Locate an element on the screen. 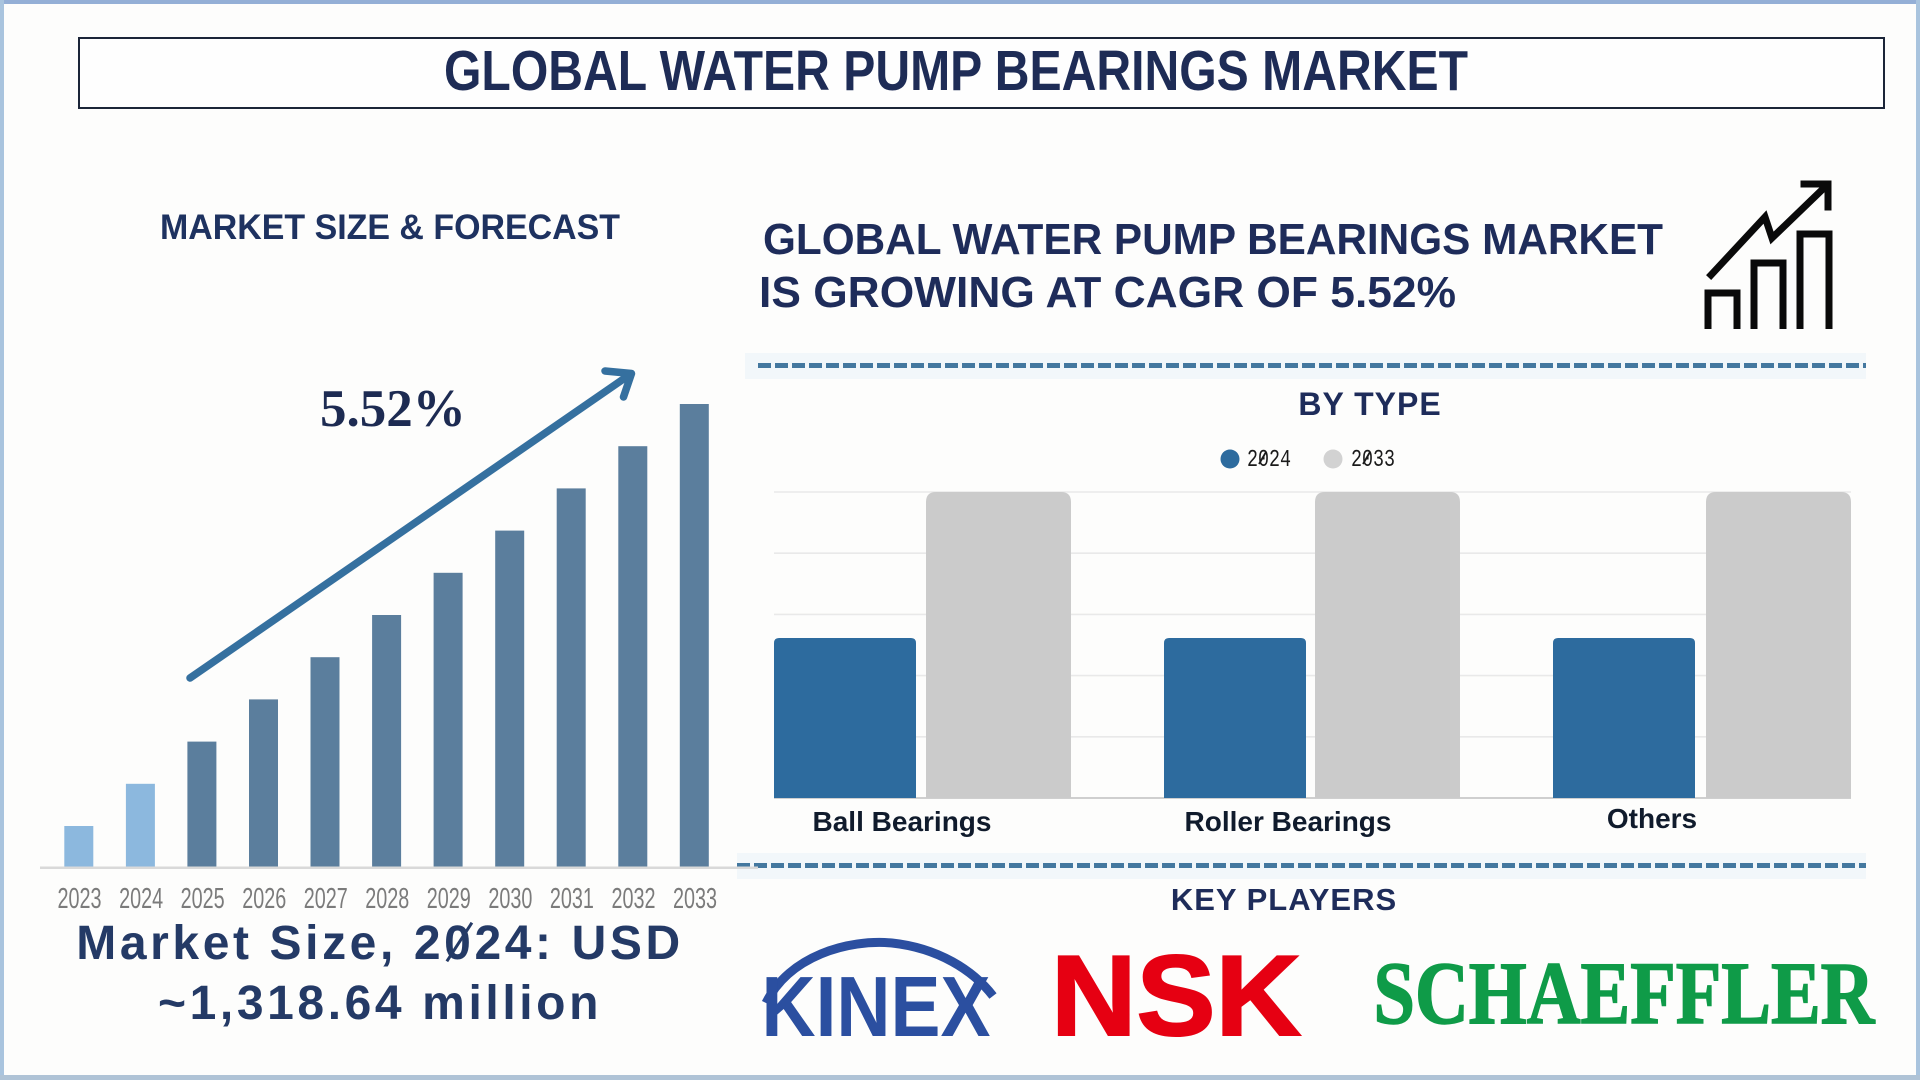 The width and height of the screenshot is (1920, 1080). svg-text: MARKET SIZE & FORECAST is located at coordinates (390, 227).